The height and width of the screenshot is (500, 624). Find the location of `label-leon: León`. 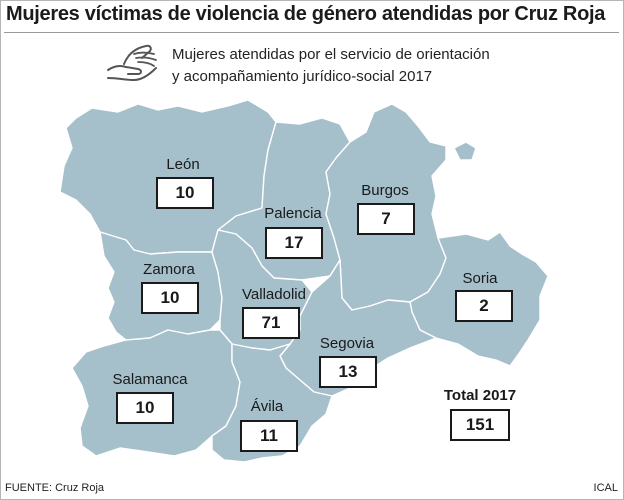

label-leon: León is located at coordinates (183, 164).